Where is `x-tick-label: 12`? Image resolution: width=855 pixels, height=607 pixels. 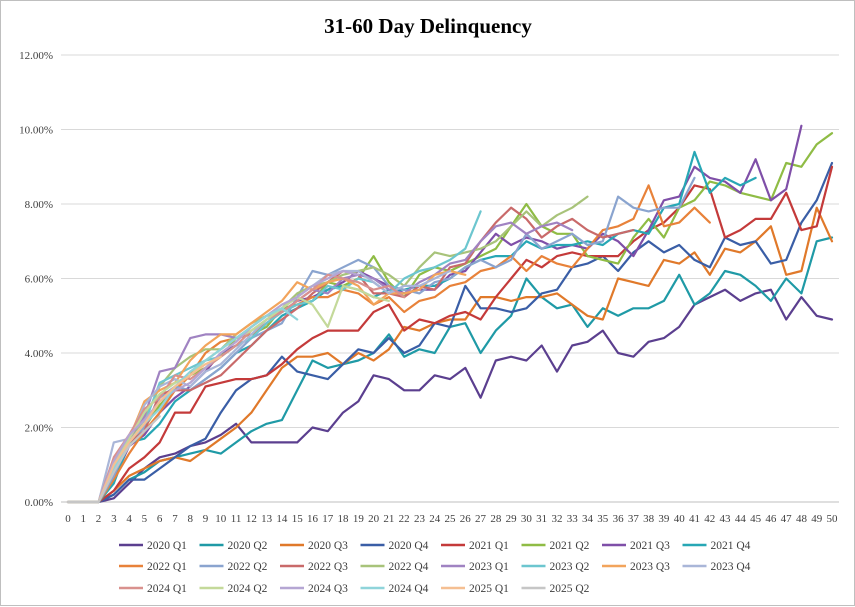
x-tick-label: 12 is located at coordinates (251, 519).